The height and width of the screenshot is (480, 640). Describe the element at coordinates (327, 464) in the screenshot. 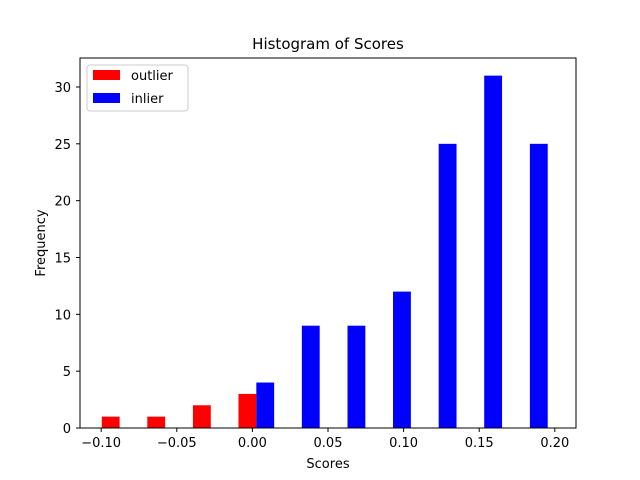

I see `x-axis-label: Scores` at that location.